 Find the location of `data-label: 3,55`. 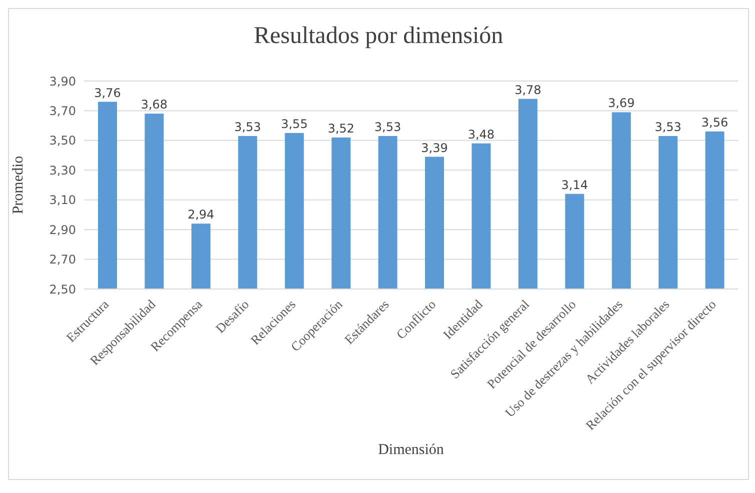

data-label: 3,55 is located at coordinates (294, 124).